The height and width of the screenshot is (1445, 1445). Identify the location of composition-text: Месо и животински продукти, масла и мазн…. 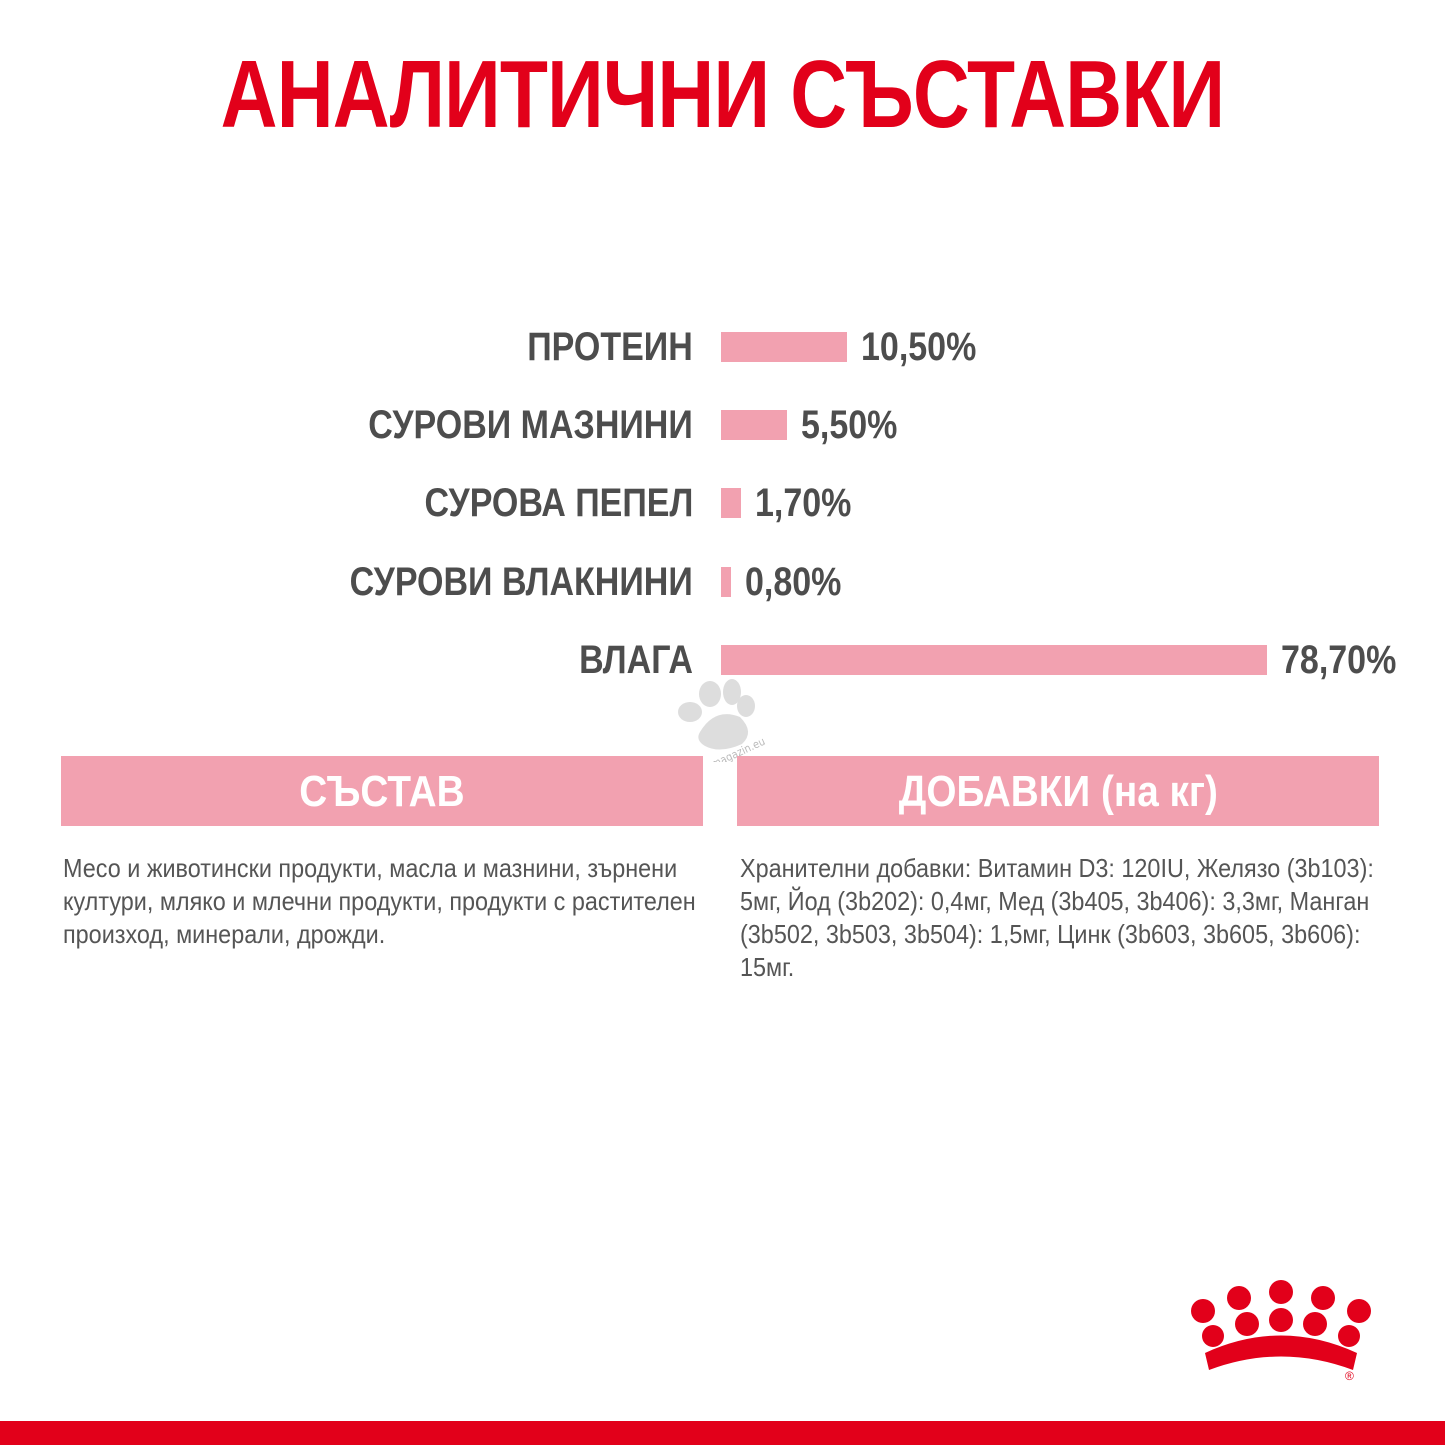
(379, 901).